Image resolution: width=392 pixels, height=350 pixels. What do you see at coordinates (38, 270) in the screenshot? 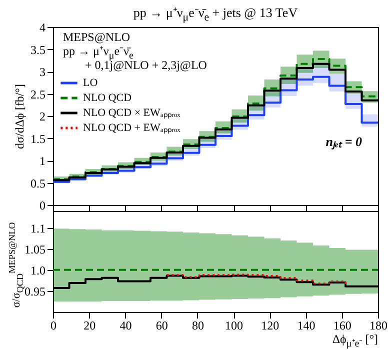
I see `y-tick-label: 1.0` at bounding box center [38, 270].